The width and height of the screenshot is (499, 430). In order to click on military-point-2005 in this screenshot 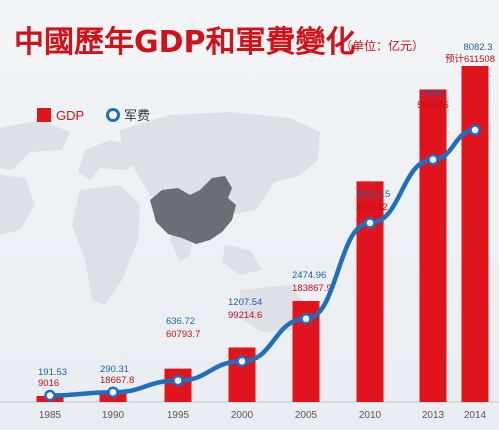, I will do `click(306, 318)`.